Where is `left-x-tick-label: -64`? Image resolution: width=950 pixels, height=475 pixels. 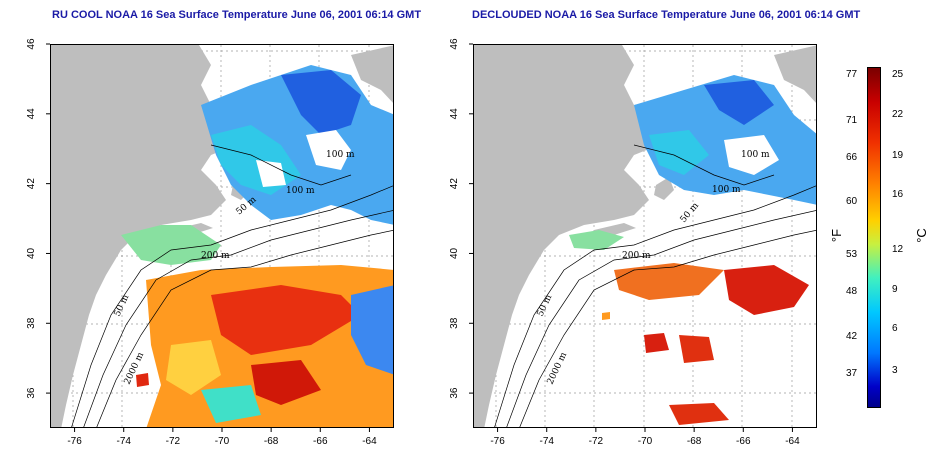 left-x-tick-label: -64 is located at coordinates (369, 441).